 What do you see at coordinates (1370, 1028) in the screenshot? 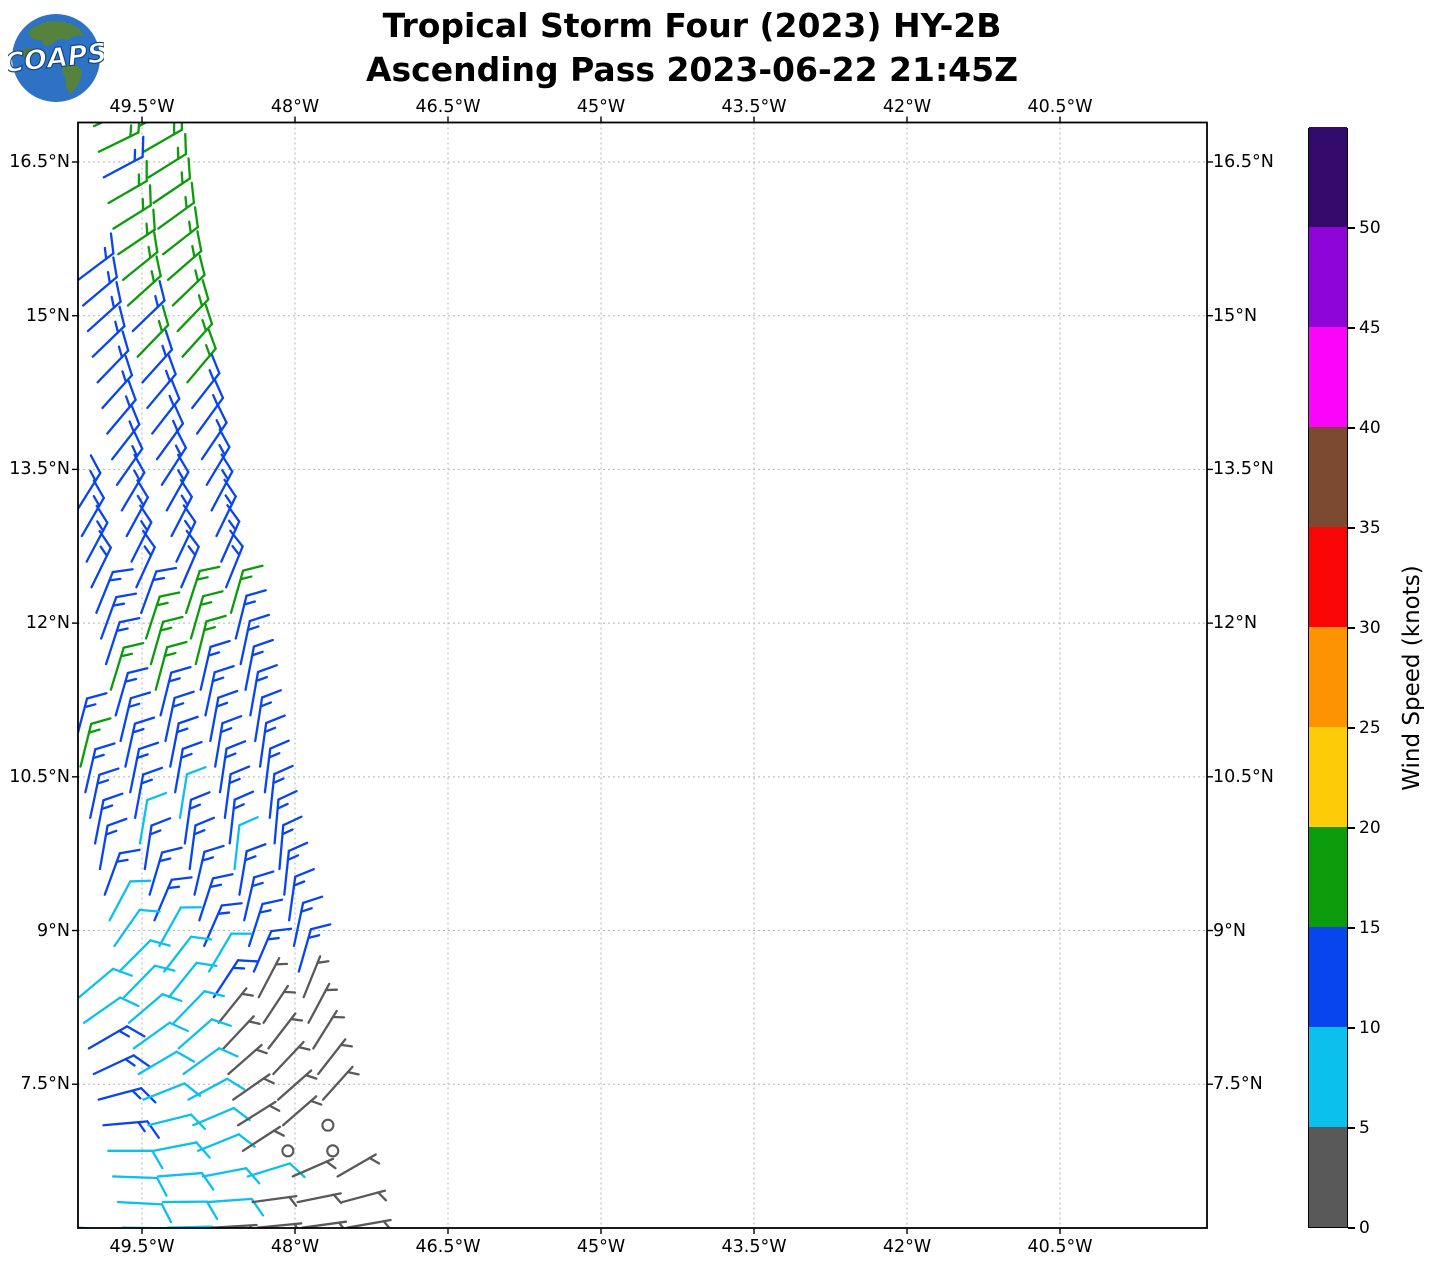
I see `colorbar-tick-label: 10` at bounding box center [1370, 1028].